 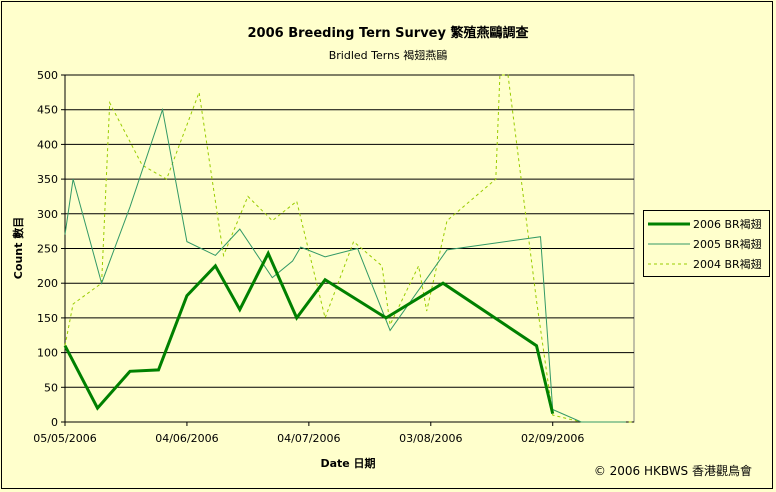 I want to click on y-tick-label: 50, so click(x=51, y=387).